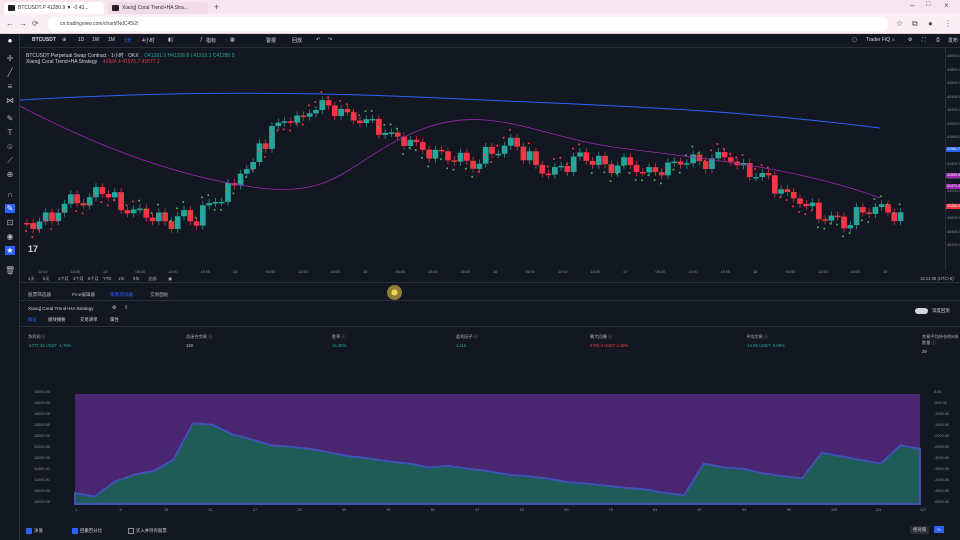 Image resolution: width=960 pixels, height=540 pixels. What do you see at coordinates (10, 236) in the screenshot?
I see `eye-icon: ◉` at bounding box center [10, 236].